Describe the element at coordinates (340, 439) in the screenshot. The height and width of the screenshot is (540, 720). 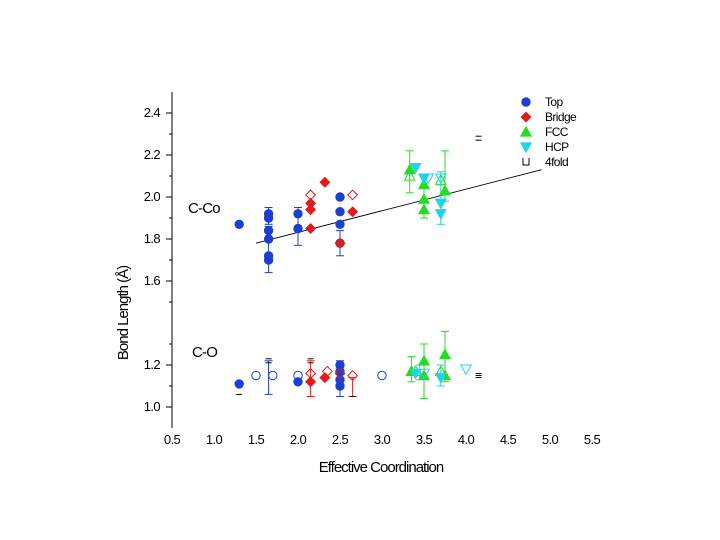
I see `x-tick-label: 2.5` at that location.